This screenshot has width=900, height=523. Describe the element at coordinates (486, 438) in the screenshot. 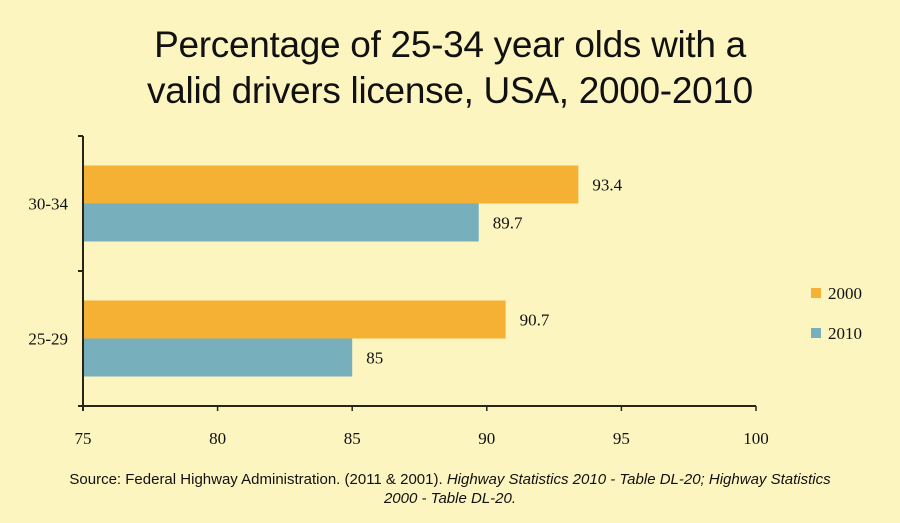

I see `x-tick-label: 90` at that location.